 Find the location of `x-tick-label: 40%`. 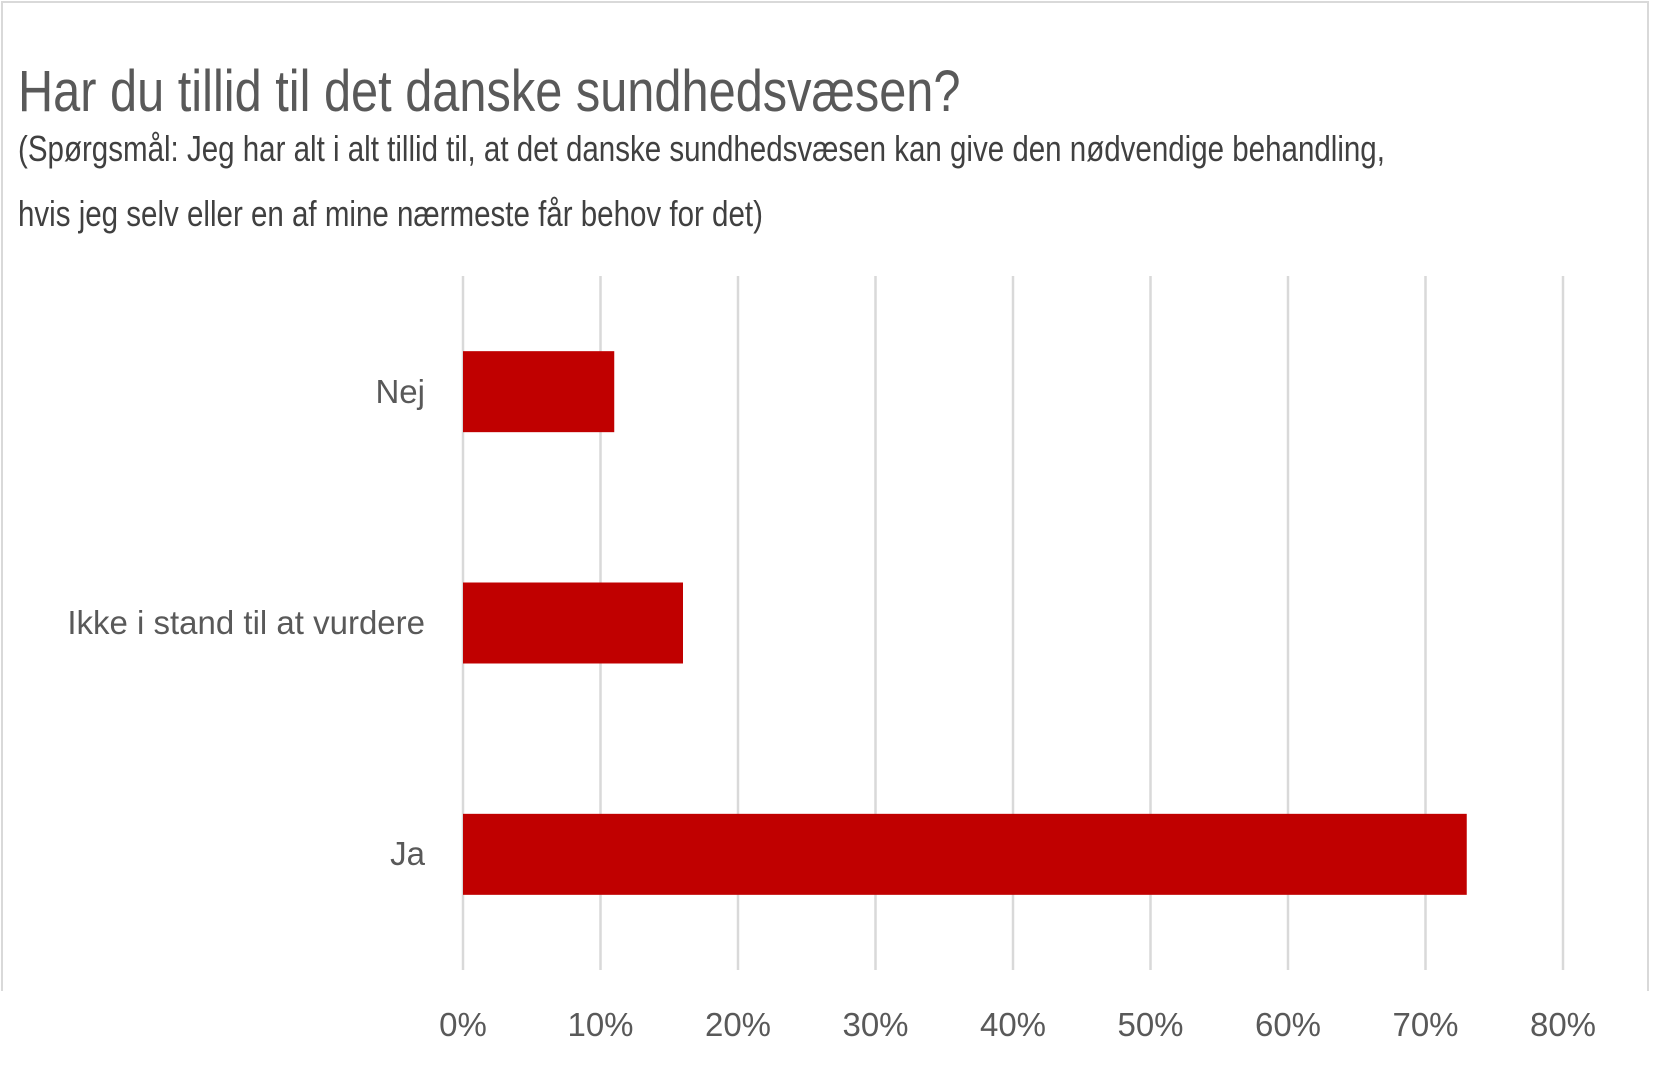

x-tick-label: 40% is located at coordinates (1013, 1024).